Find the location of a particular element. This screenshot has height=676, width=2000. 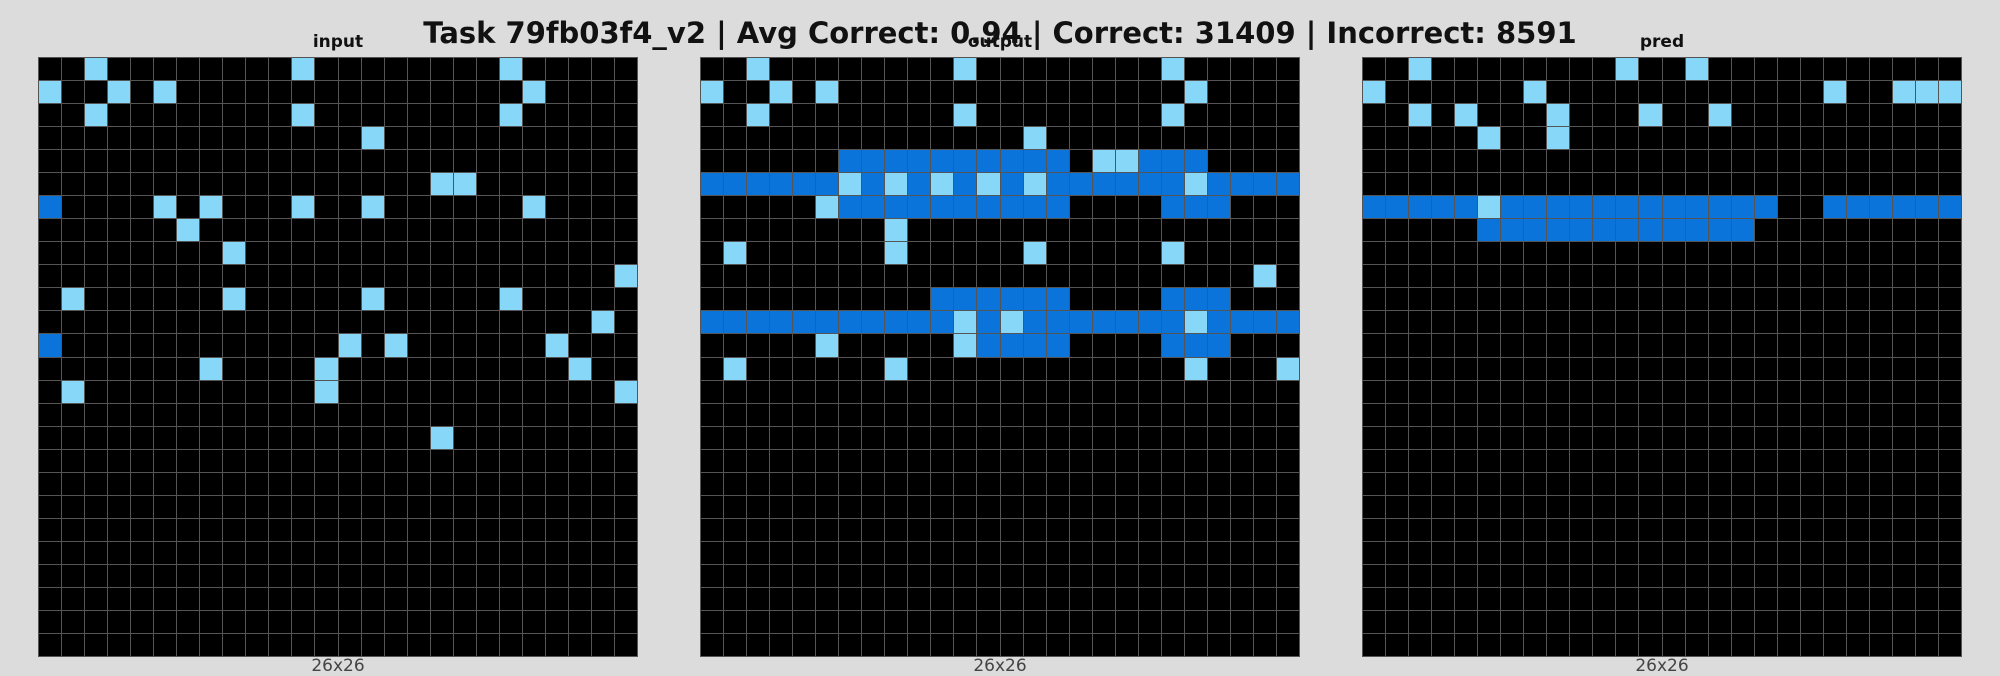

input-size-label: 26x26 is located at coordinates (338, 666).